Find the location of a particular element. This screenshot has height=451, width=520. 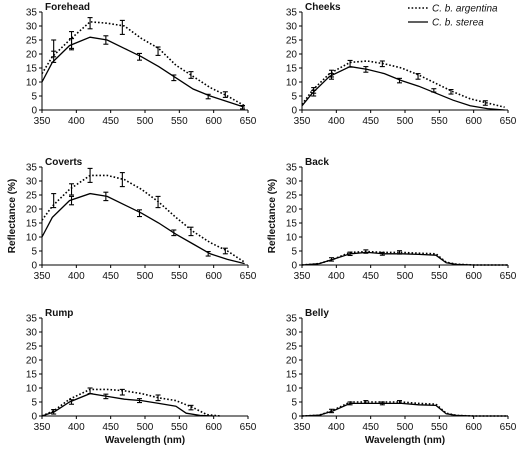

panel-title: Back is located at coordinates (317, 162).